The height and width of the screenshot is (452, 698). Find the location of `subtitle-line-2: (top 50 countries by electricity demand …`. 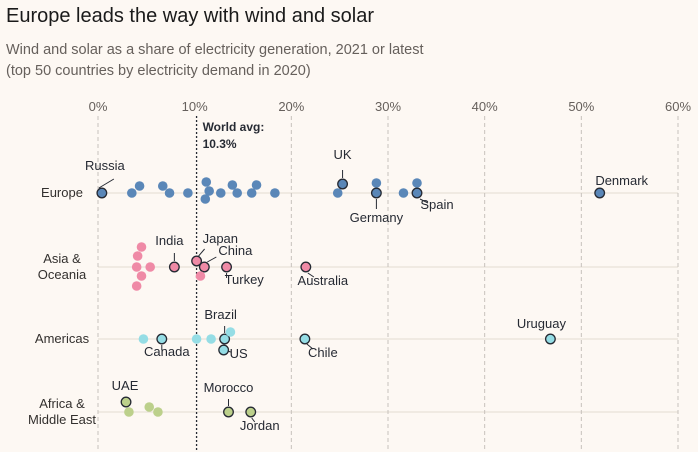

subtitle-line-2: (top 50 countries by electricity demand … is located at coordinates (158, 71).